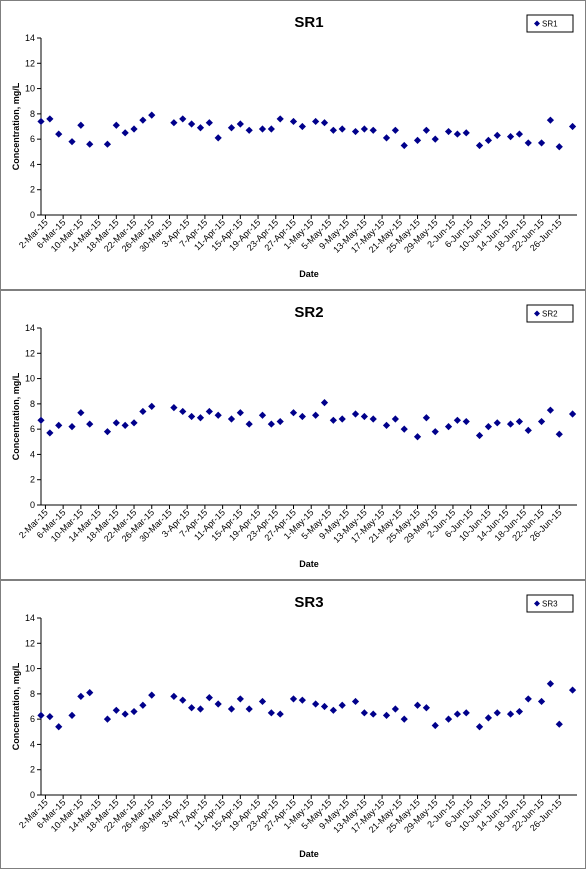  What do you see at coordinates (30, 353) in the screenshot?
I see `y-tick-label: 12` at bounding box center [30, 353].